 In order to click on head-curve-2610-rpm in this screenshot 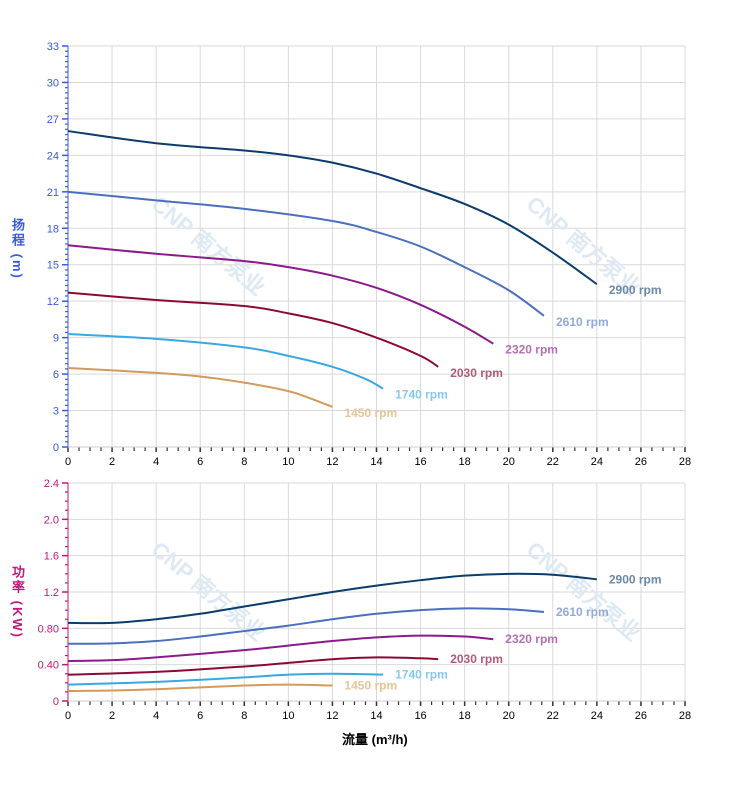, I will do `click(306, 253)`.